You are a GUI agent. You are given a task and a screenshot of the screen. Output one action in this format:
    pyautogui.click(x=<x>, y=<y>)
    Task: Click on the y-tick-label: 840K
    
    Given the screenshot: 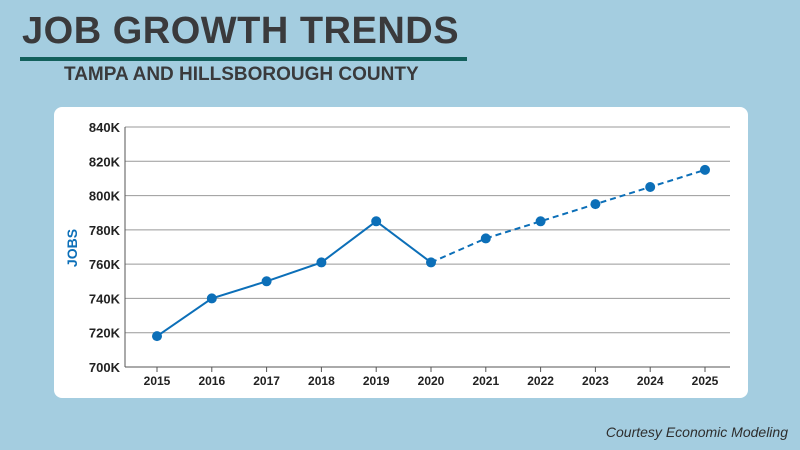 What is the action you would take?
    pyautogui.click(x=105, y=127)
    